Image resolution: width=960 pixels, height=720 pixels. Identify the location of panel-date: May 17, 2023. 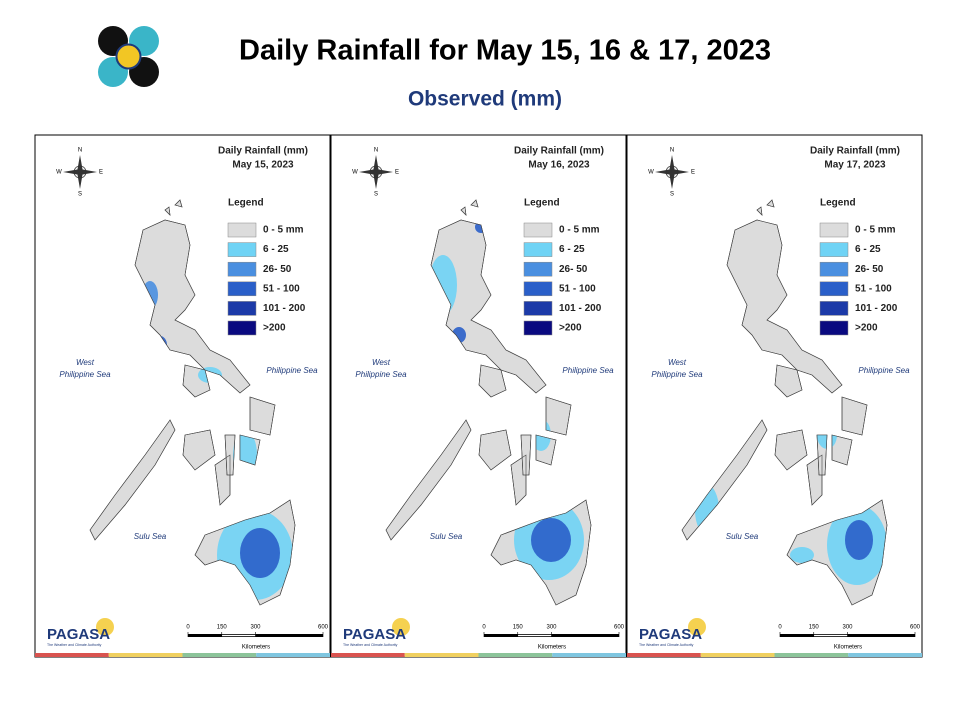
(855, 165).